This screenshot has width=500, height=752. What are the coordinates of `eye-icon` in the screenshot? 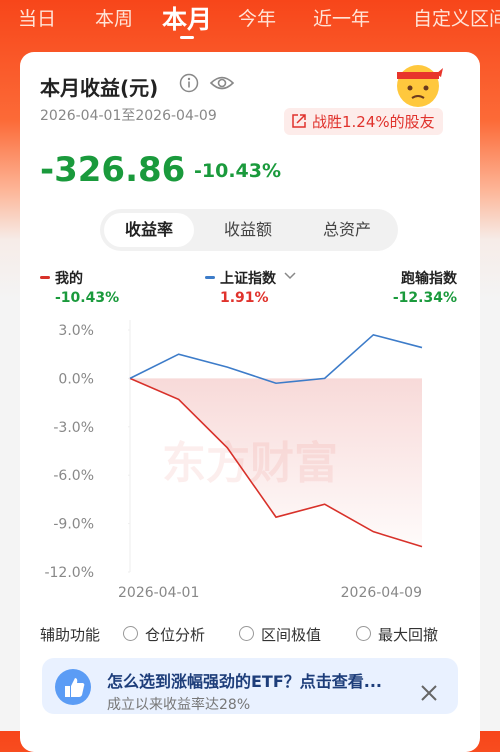 It's located at (222, 83).